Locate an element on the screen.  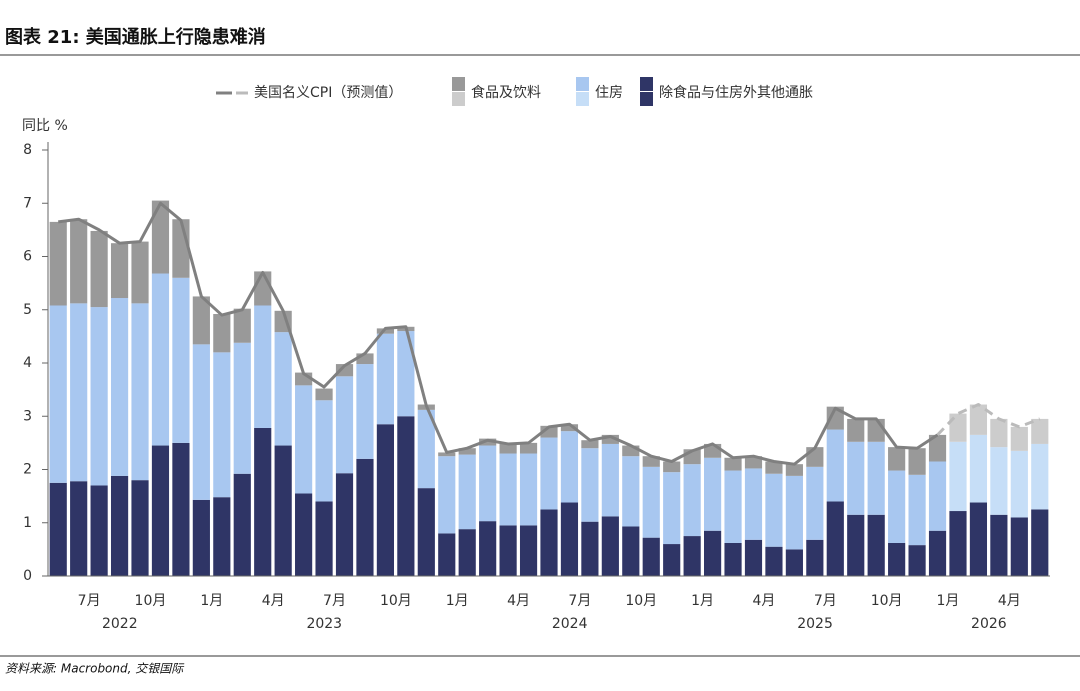
y-tick-label: 5 is located at coordinates (27, 310).